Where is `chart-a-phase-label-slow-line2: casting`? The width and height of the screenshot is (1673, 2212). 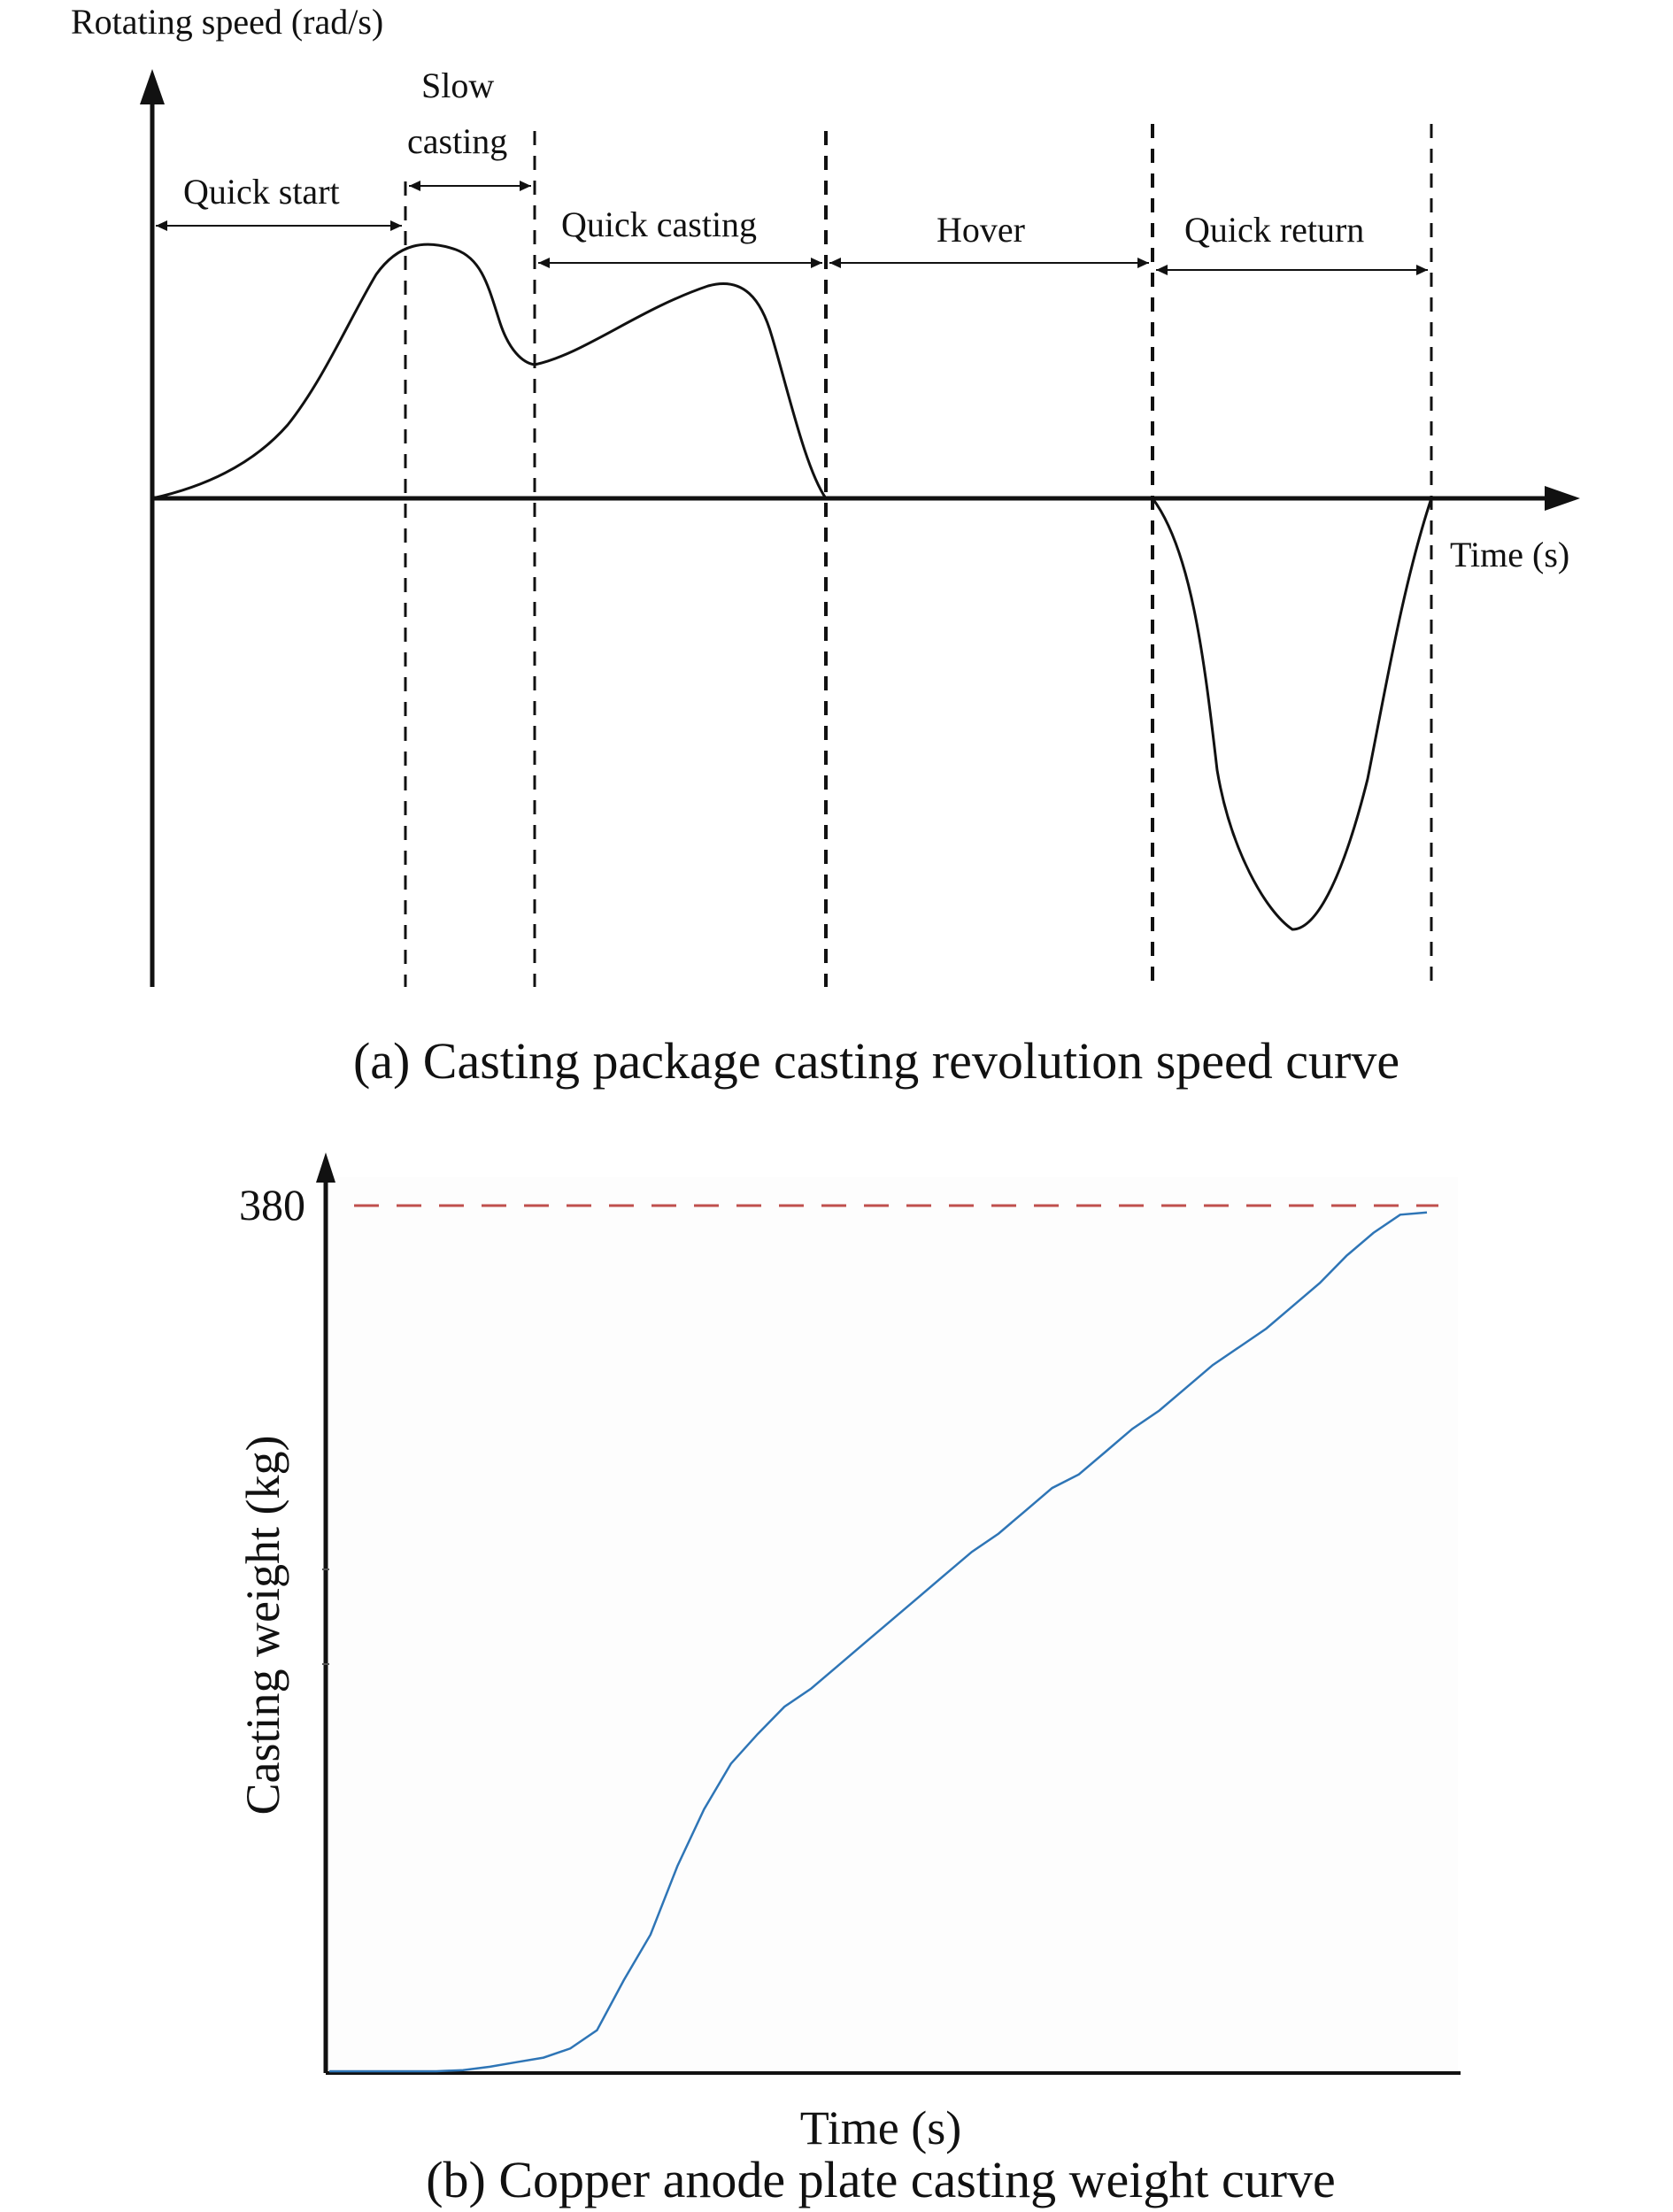 chart-a-phase-label-slow-line2: casting is located at coordinates (457, 141).